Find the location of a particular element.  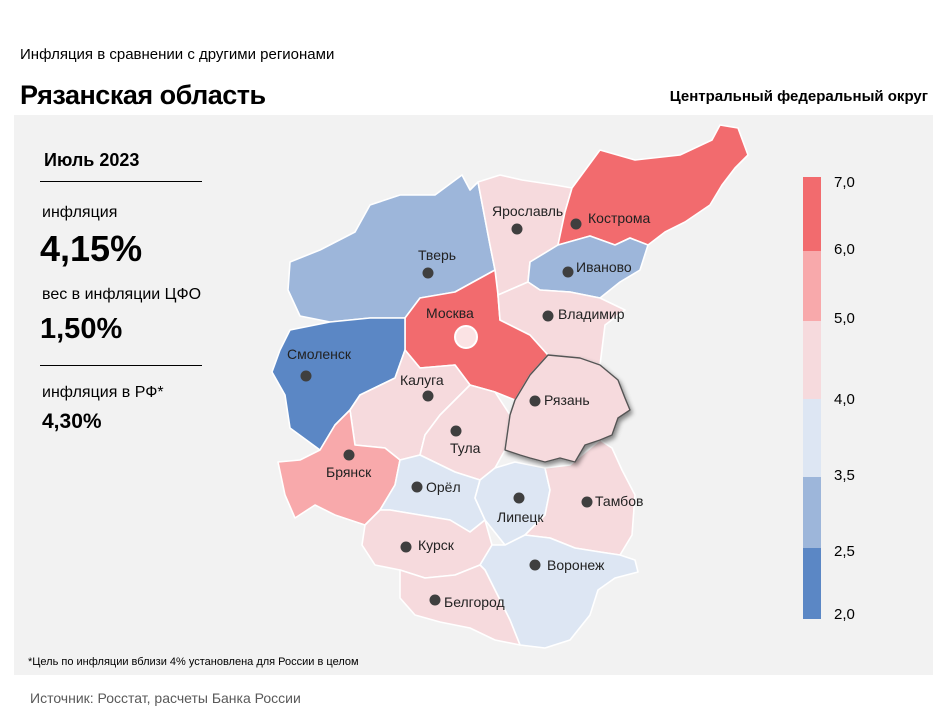

source-note: Источник: Росстат, расчеты Банка России is located at coordinates (165, 698).